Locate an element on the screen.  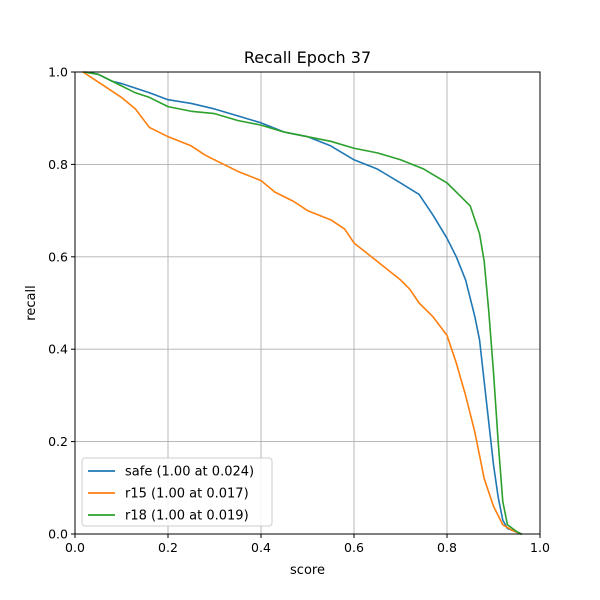
x-tick-label: 0.4 is located at coordinates (261, 547).